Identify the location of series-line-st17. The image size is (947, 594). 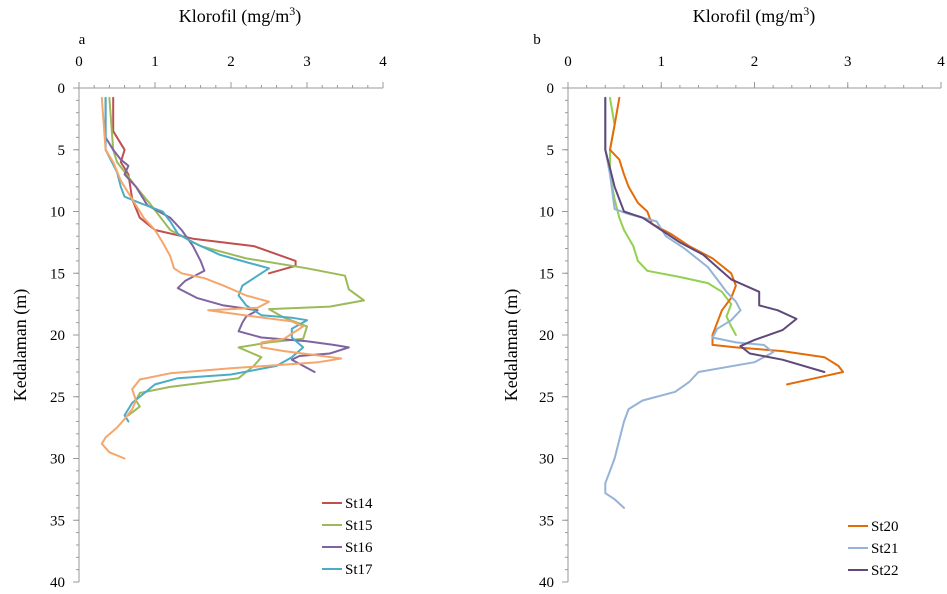
(206, 259).